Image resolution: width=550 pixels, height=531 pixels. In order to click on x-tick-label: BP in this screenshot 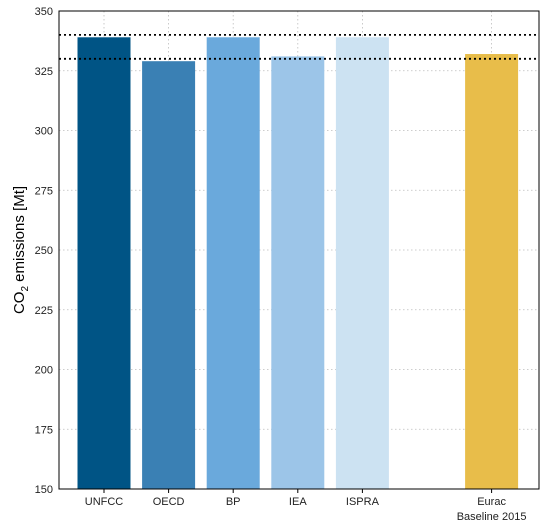, I will do `click(233, 502)`.